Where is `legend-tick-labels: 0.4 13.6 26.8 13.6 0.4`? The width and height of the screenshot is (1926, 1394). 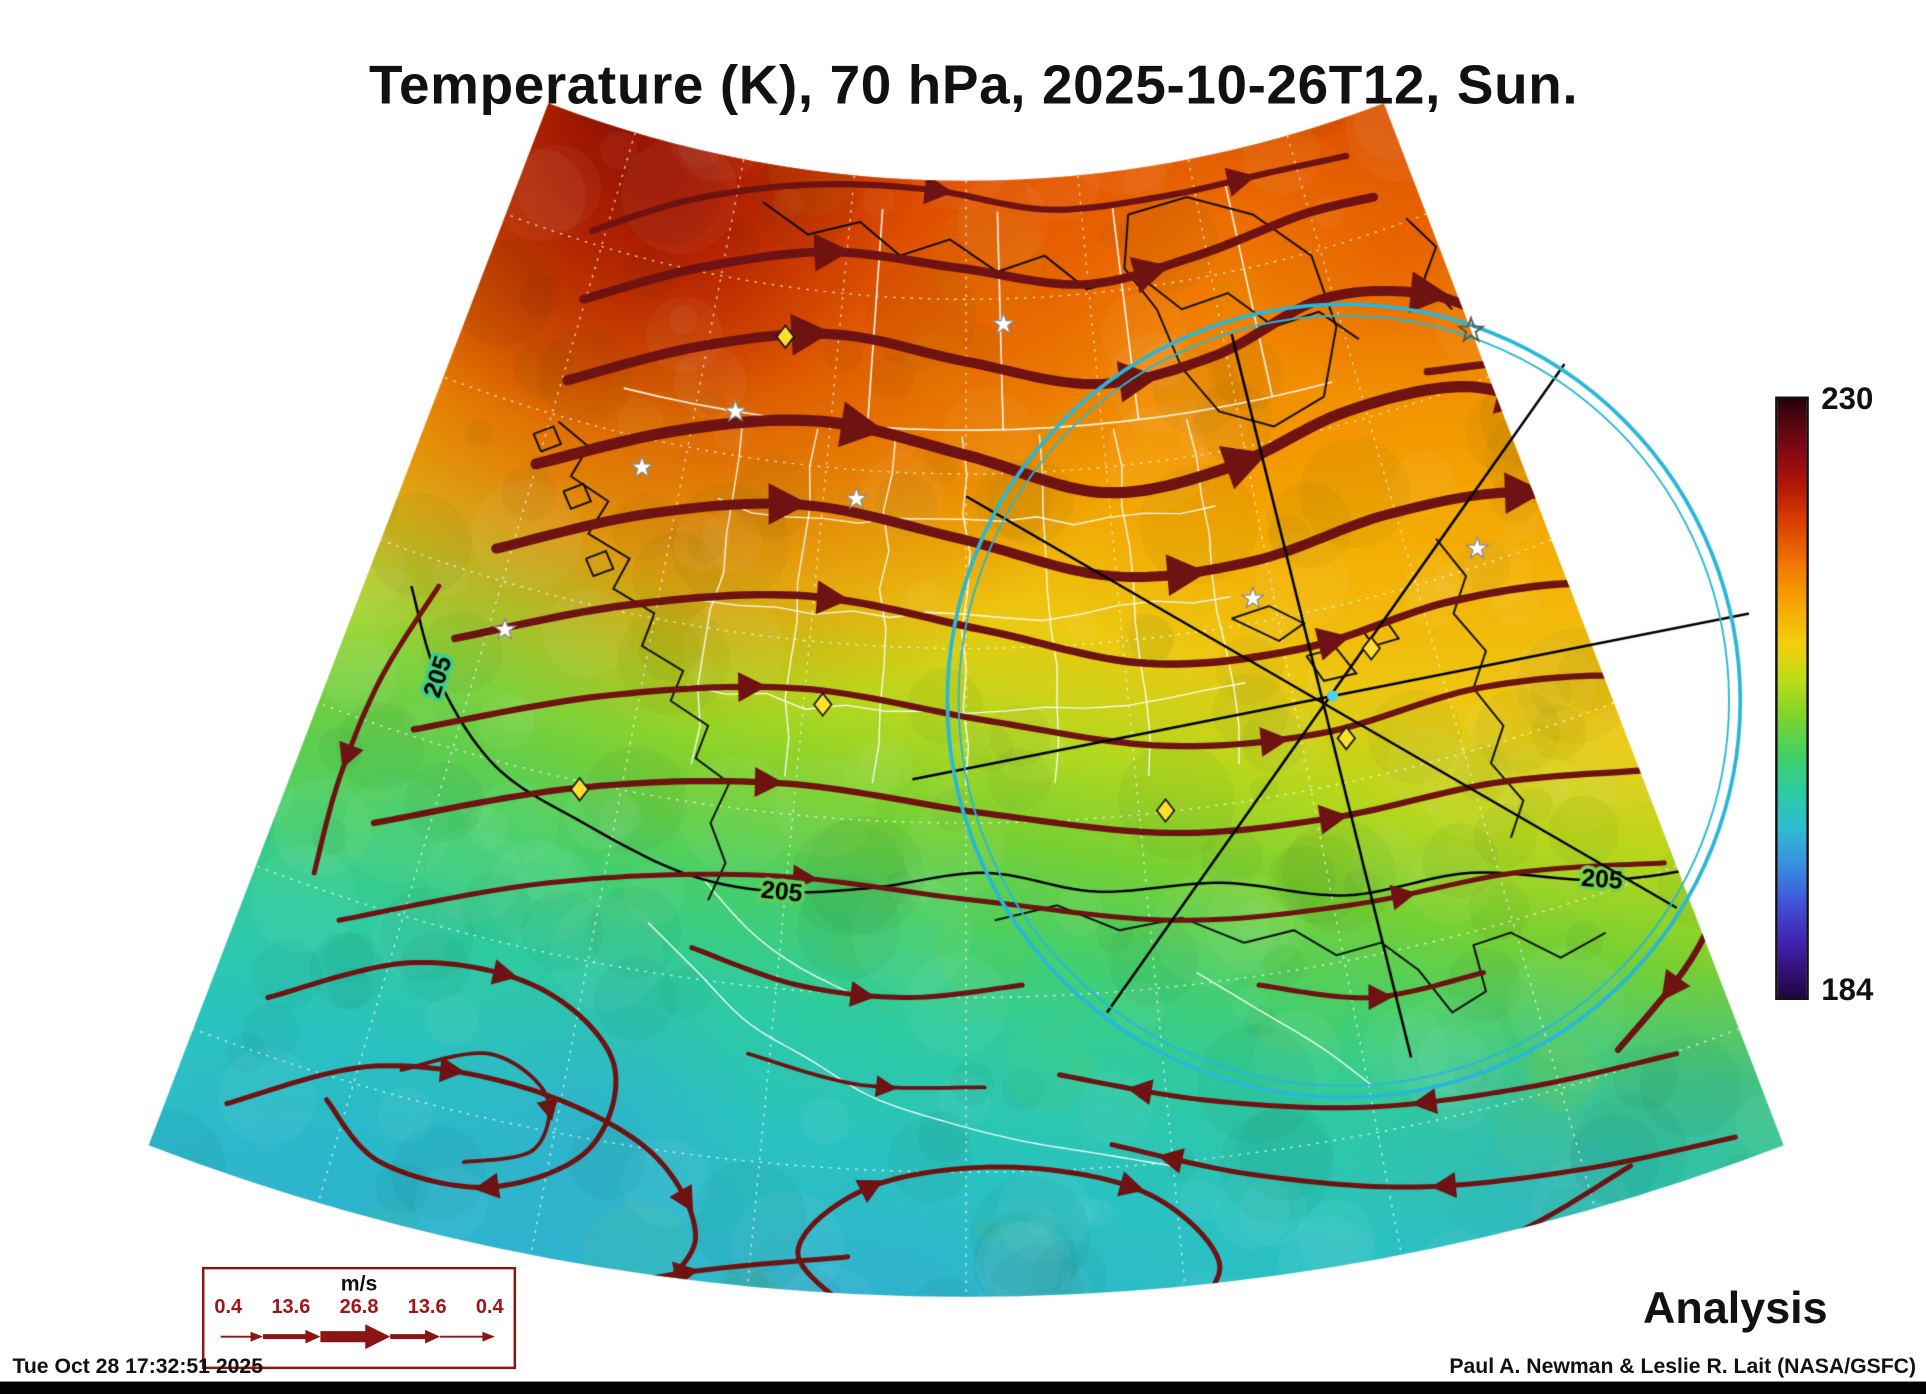
legend-tick-labels: 0.4 13.6 26.8 13.6 0.4 is located at coordinates (358, 1308).